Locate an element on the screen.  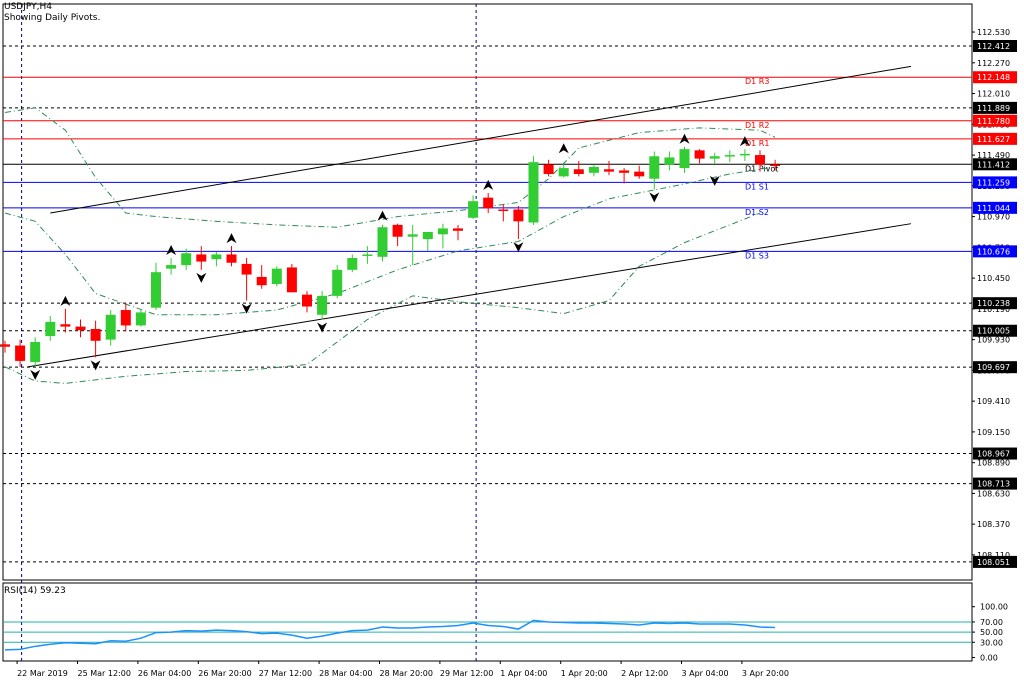
time-tick-label: 1 Apr 04:00 is located at coordinates (523, 673).